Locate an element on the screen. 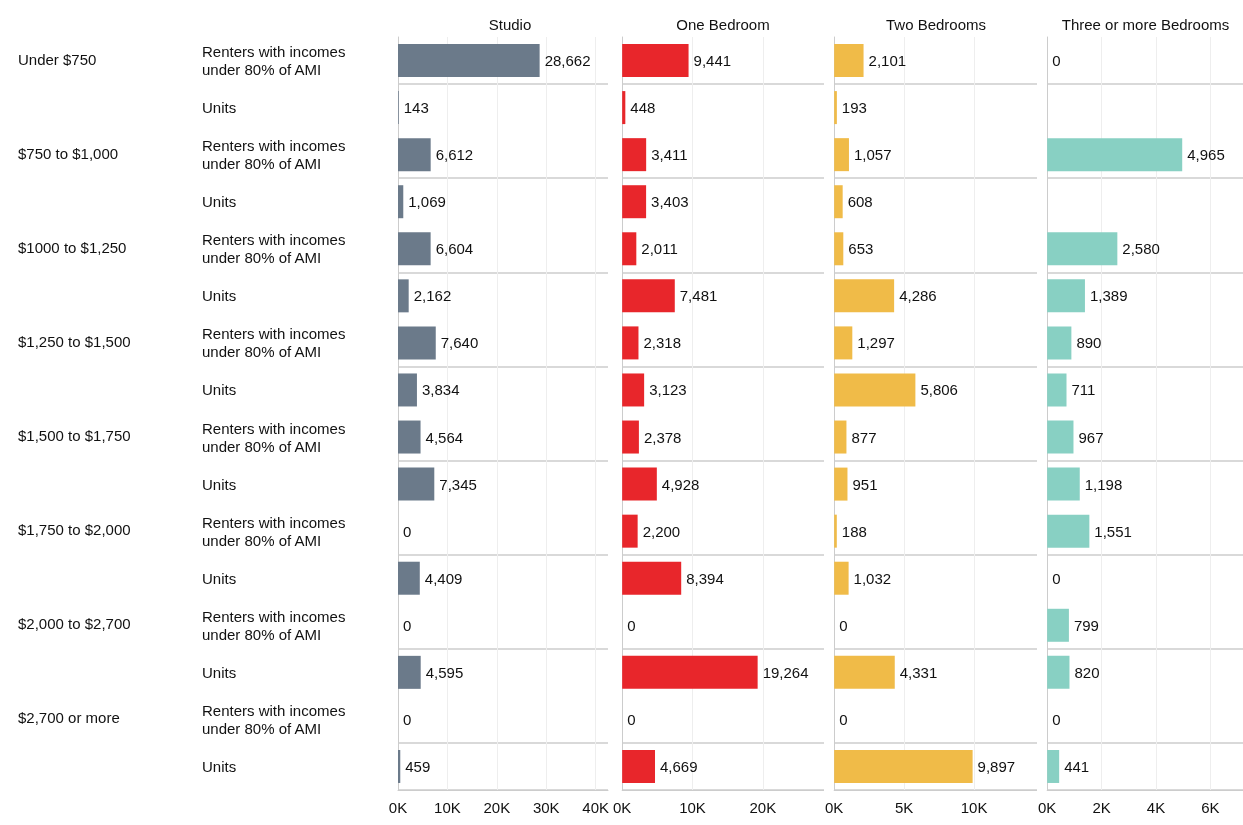 Image resolution: width=1243 pixels, height=825 pixels. data-label: 4,965 is located at coordinates (1206, 155).